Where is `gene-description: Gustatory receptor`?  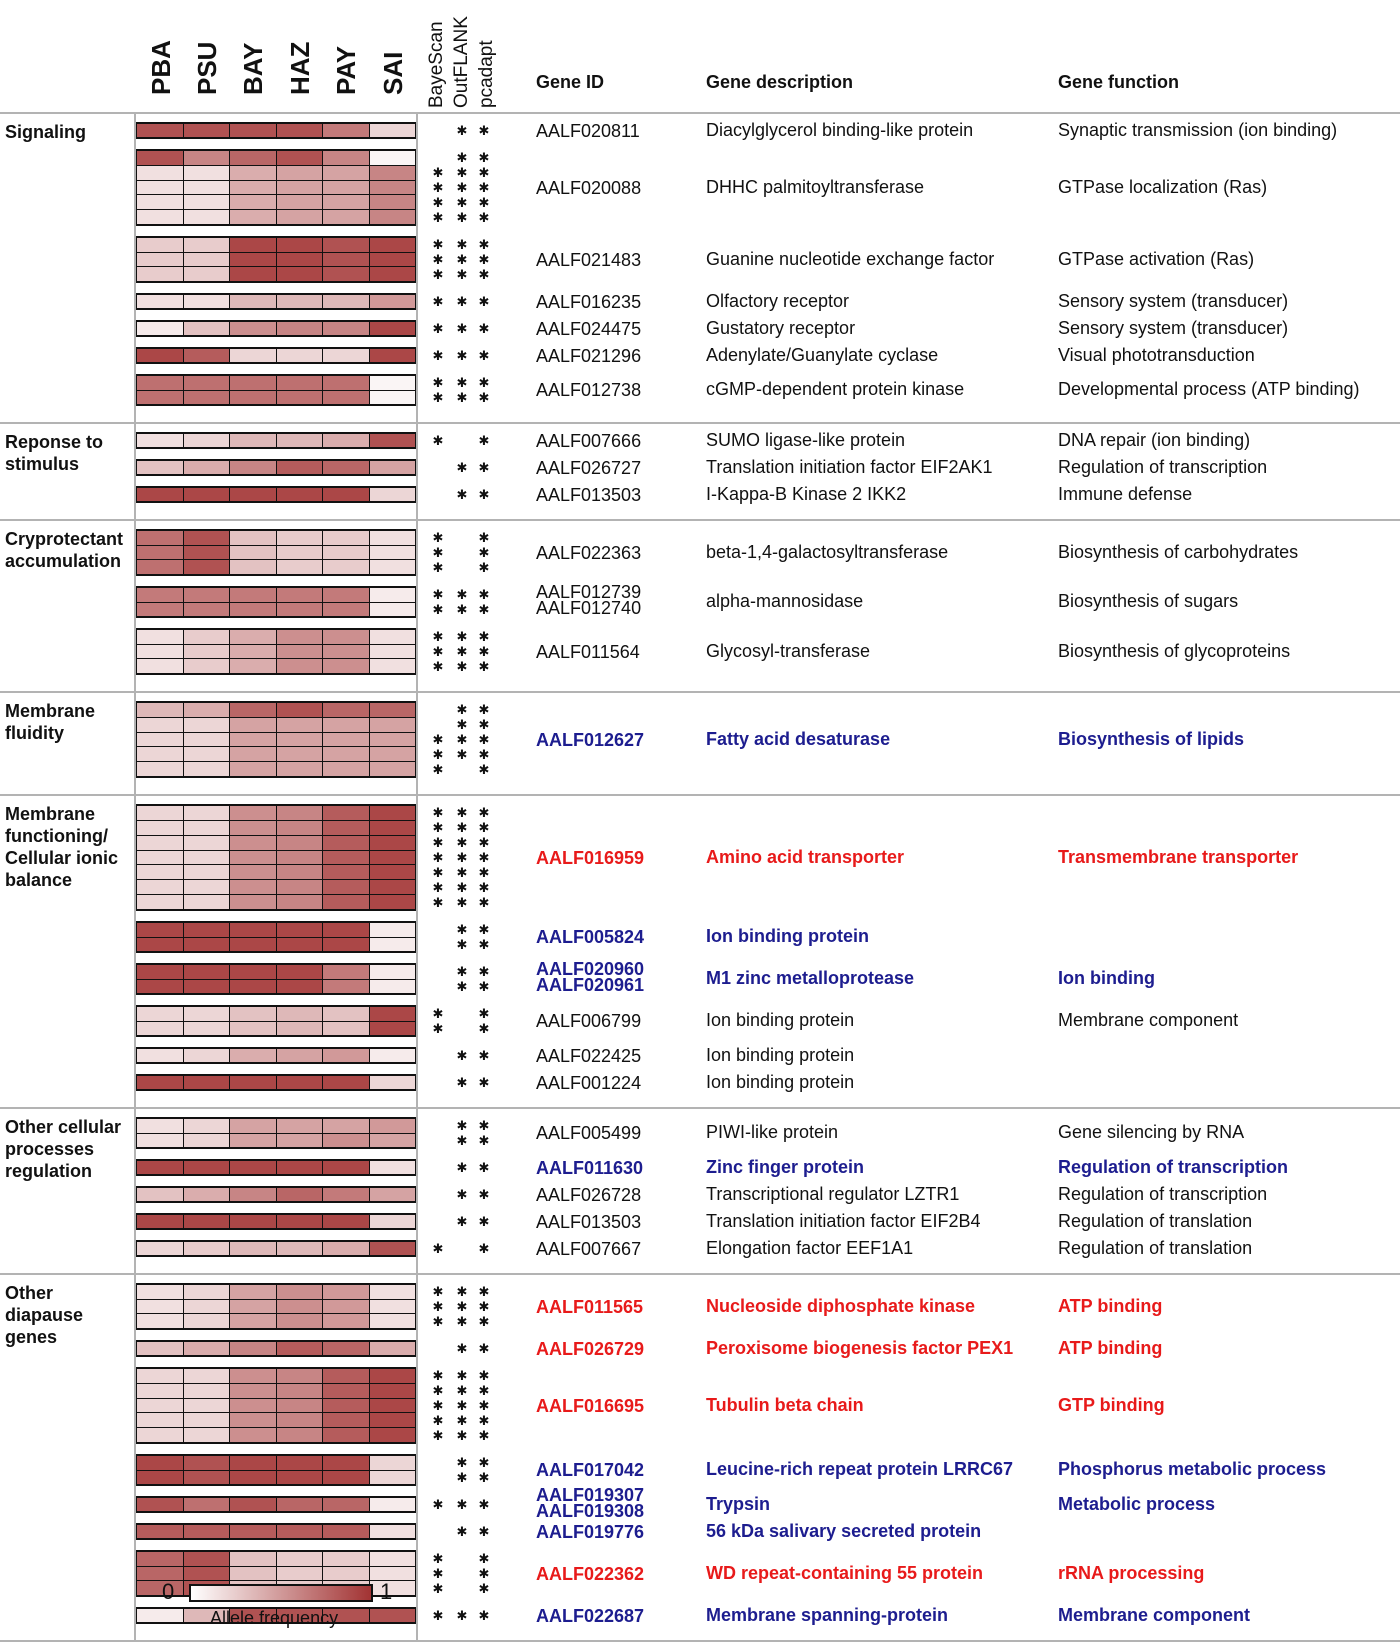
gene-description: Gustatory receptor is located at coordinates (781, 327).